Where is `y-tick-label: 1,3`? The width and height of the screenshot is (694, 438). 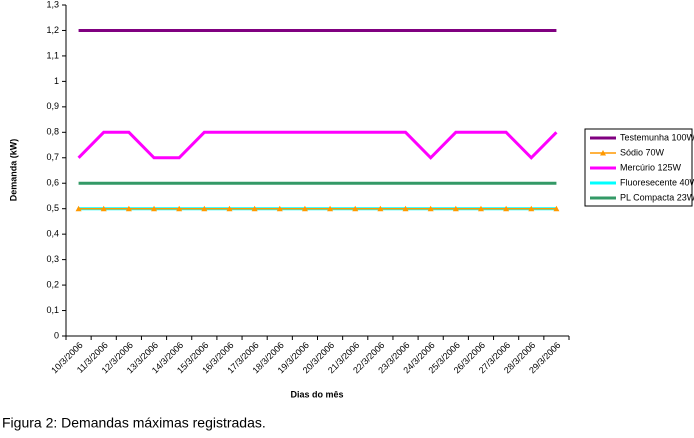 y-tick-label: 1,3 is located at coordinates (52, 4).